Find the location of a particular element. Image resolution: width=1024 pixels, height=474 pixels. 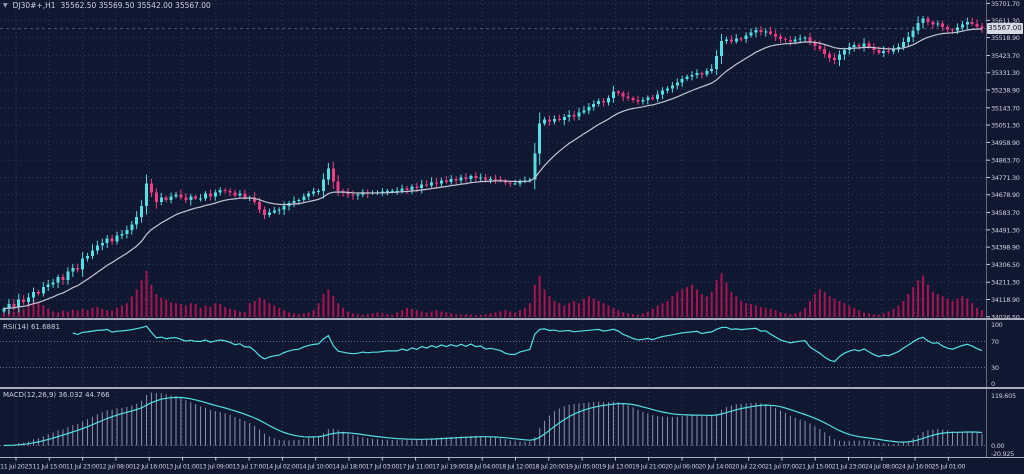

rsi-line is located at coordinates (527, 344).